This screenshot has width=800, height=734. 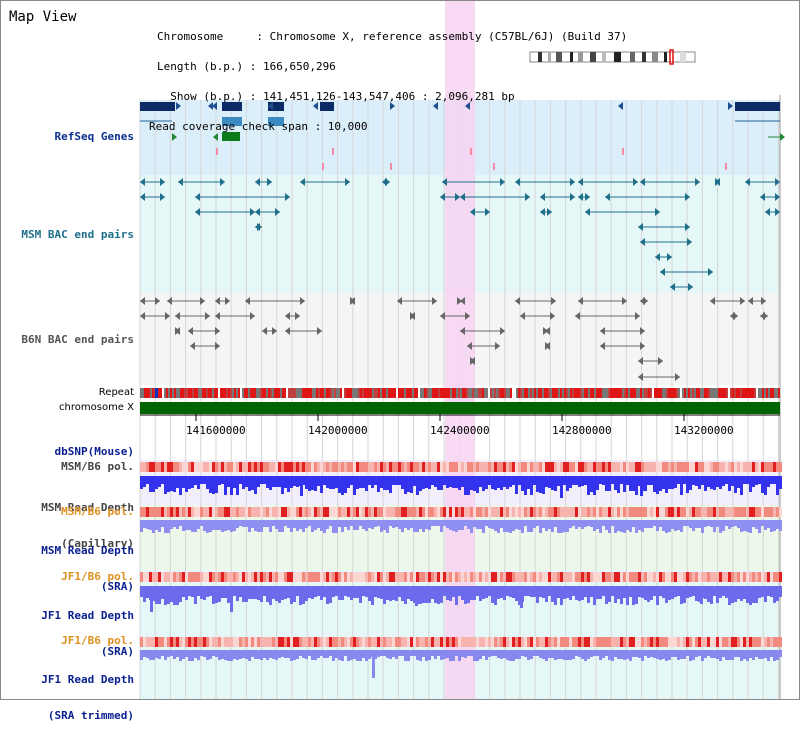 What do you see at coordinates (87, 692) in the screenshot?
I see `track-label-jf1-depth-trimmed: JF1 Read Depth (SRA trimmed)` at bounding box center [87, 692].